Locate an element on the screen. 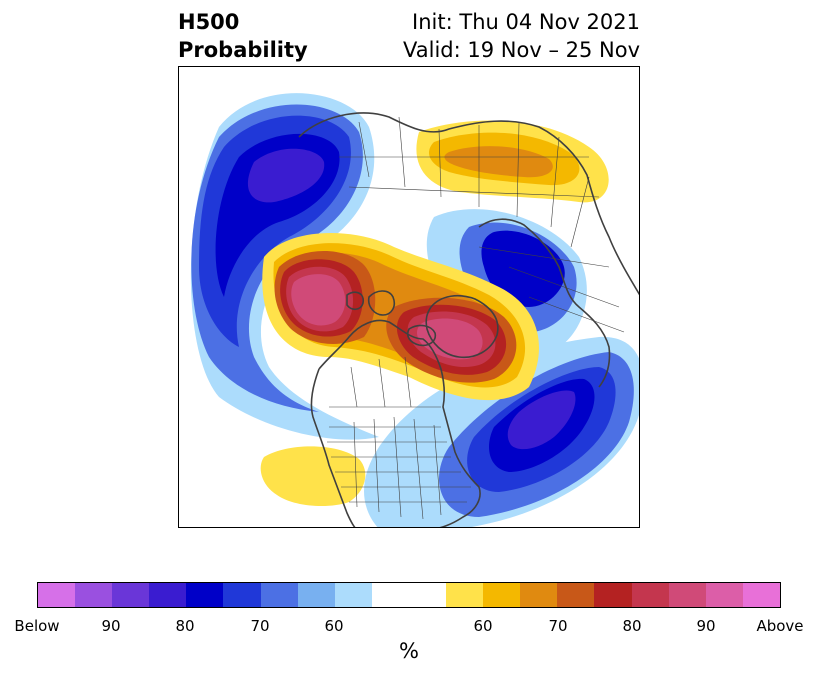 The width and height of the screenshot is (819, 676). below-pacific-peak is located at coordinates (286, 175).